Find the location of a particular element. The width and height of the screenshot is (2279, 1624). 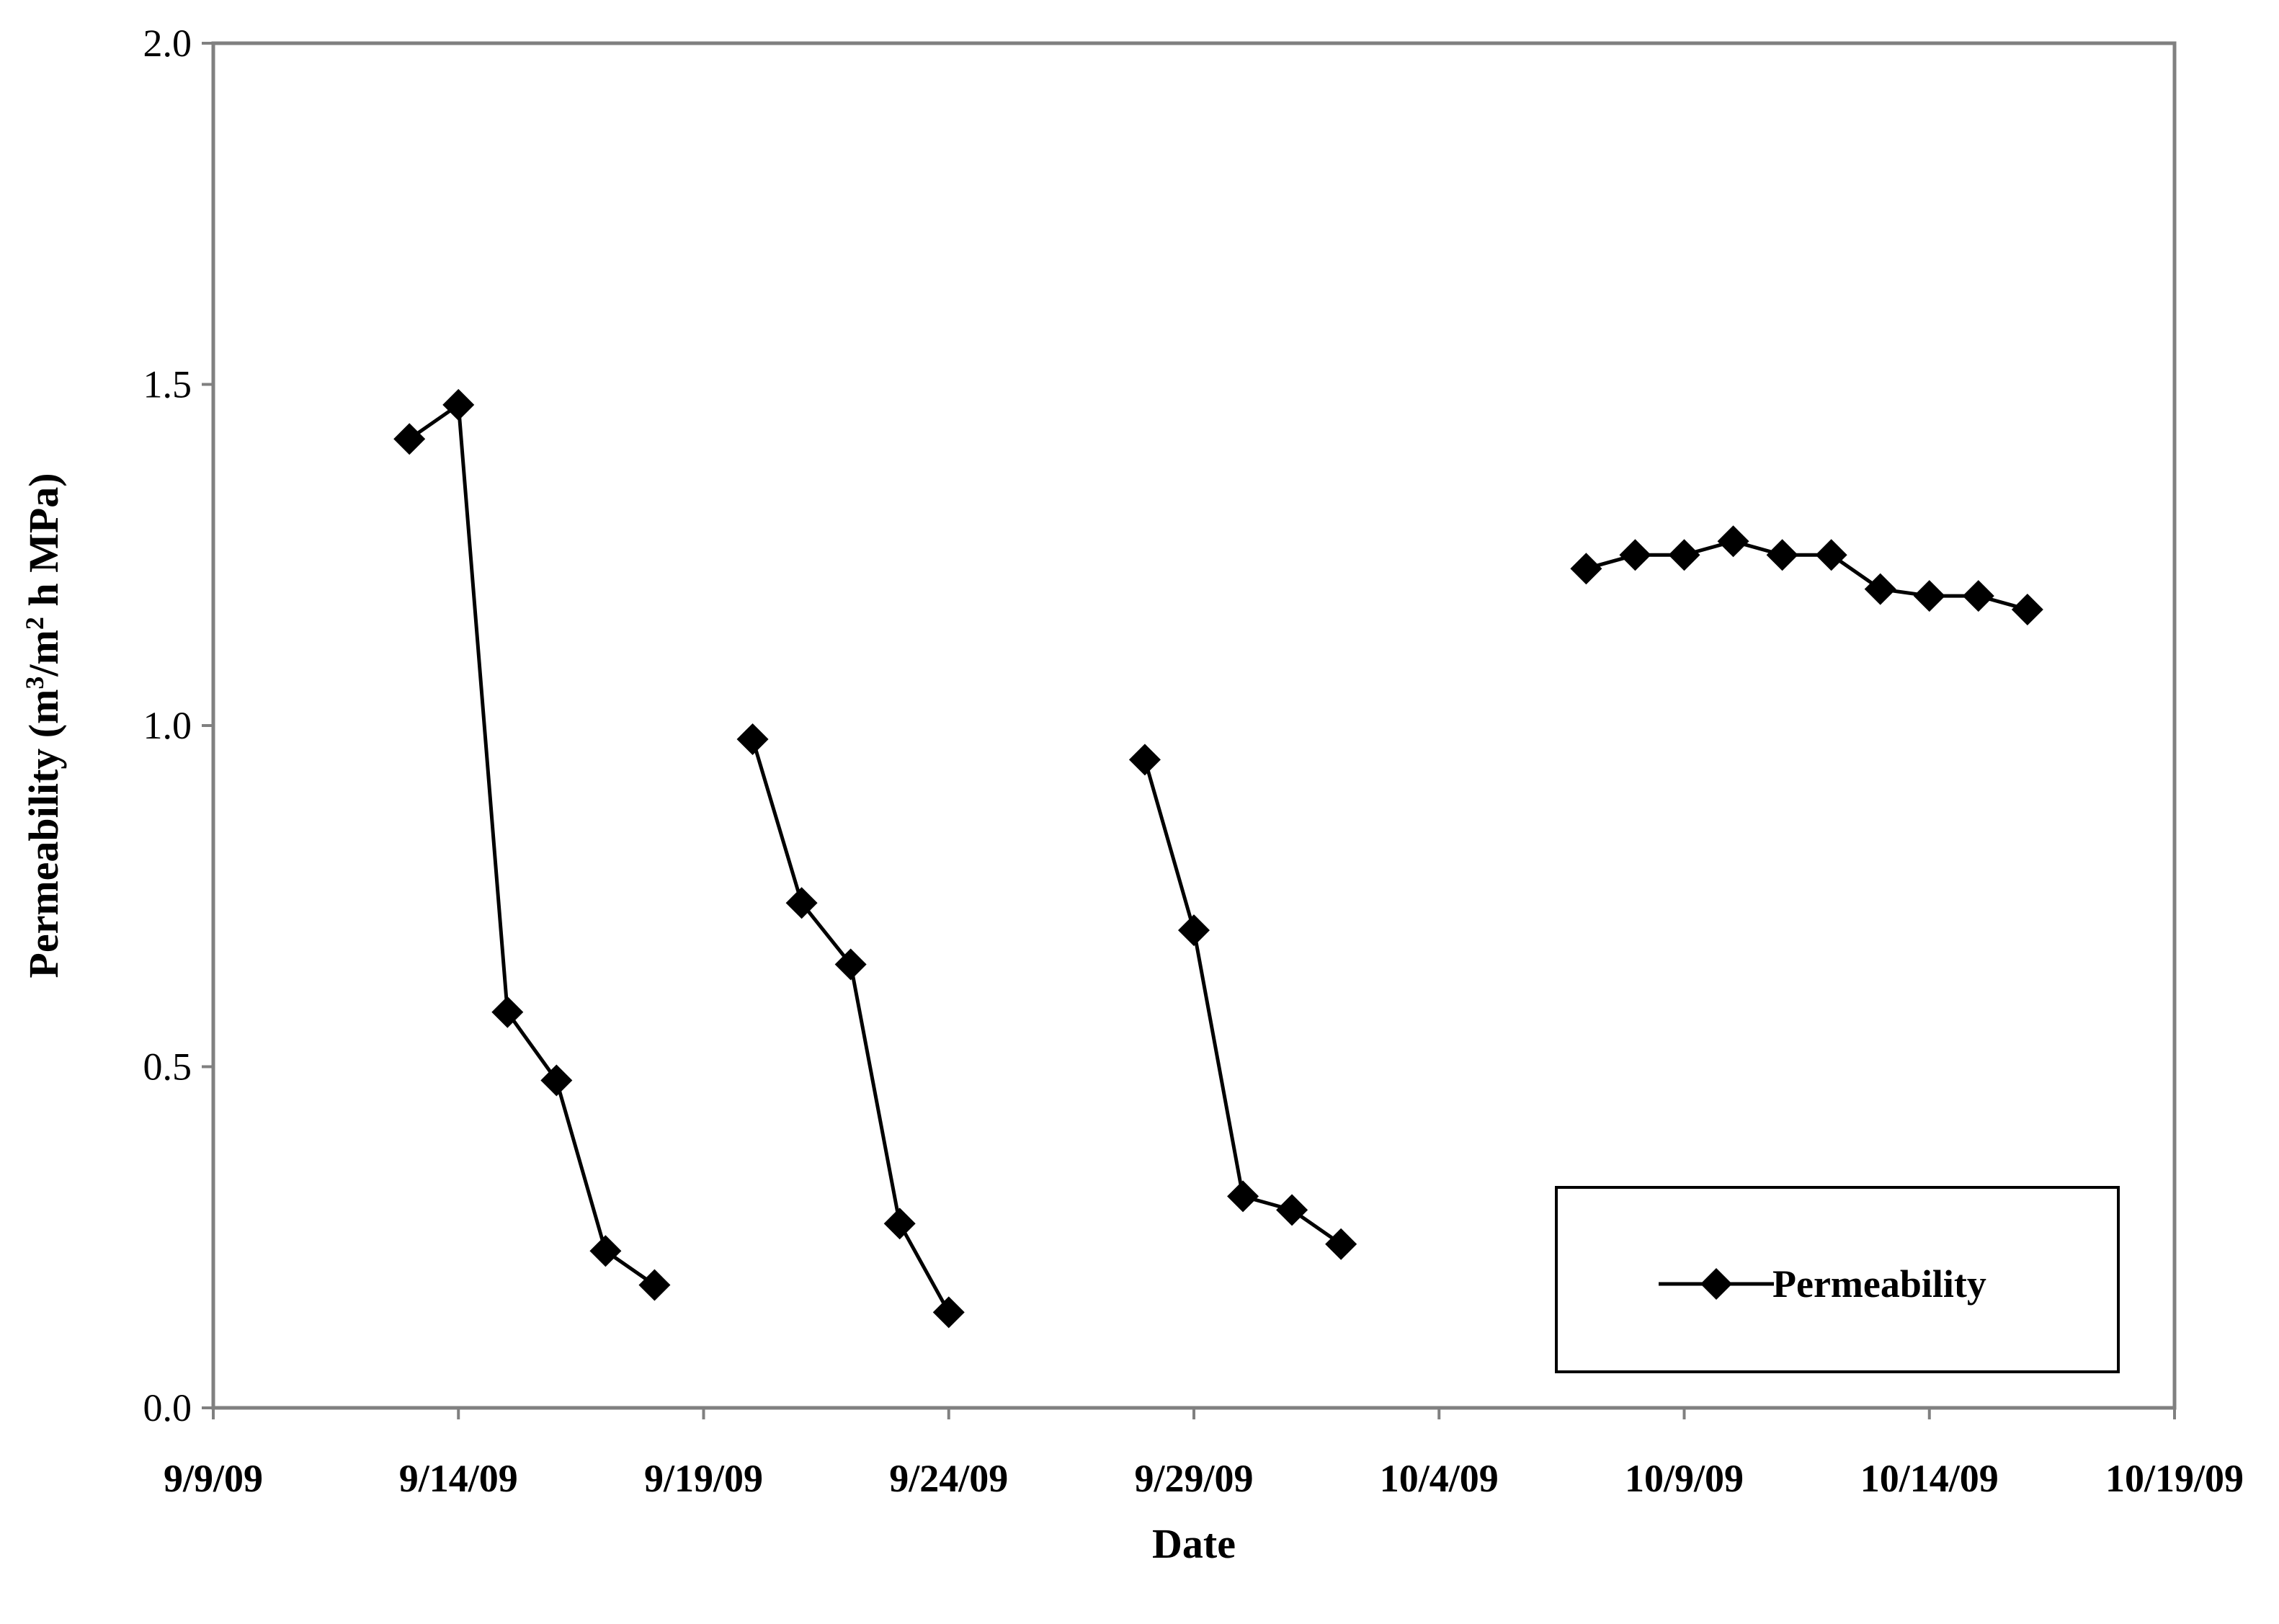

y-axis-title-mid: /m is located at coordinates (43, 653).